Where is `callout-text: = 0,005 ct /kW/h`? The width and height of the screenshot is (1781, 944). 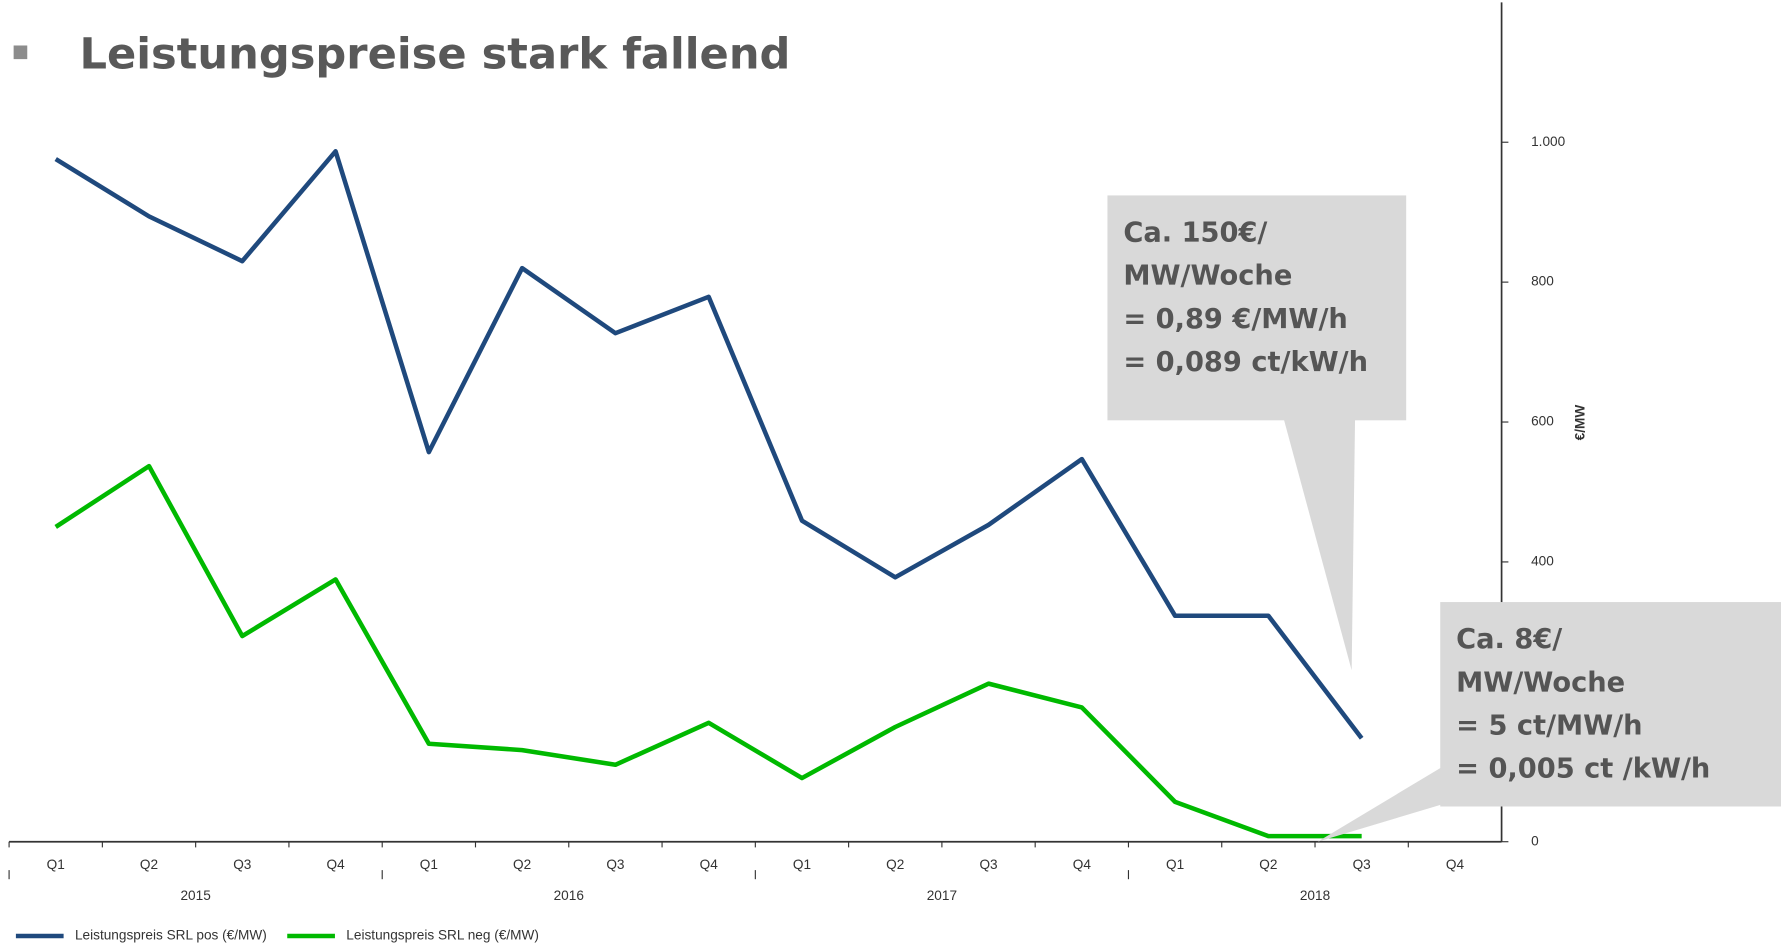
callout-text: = 0,005 ct /kW/h is located at coordinates (1583, 769).